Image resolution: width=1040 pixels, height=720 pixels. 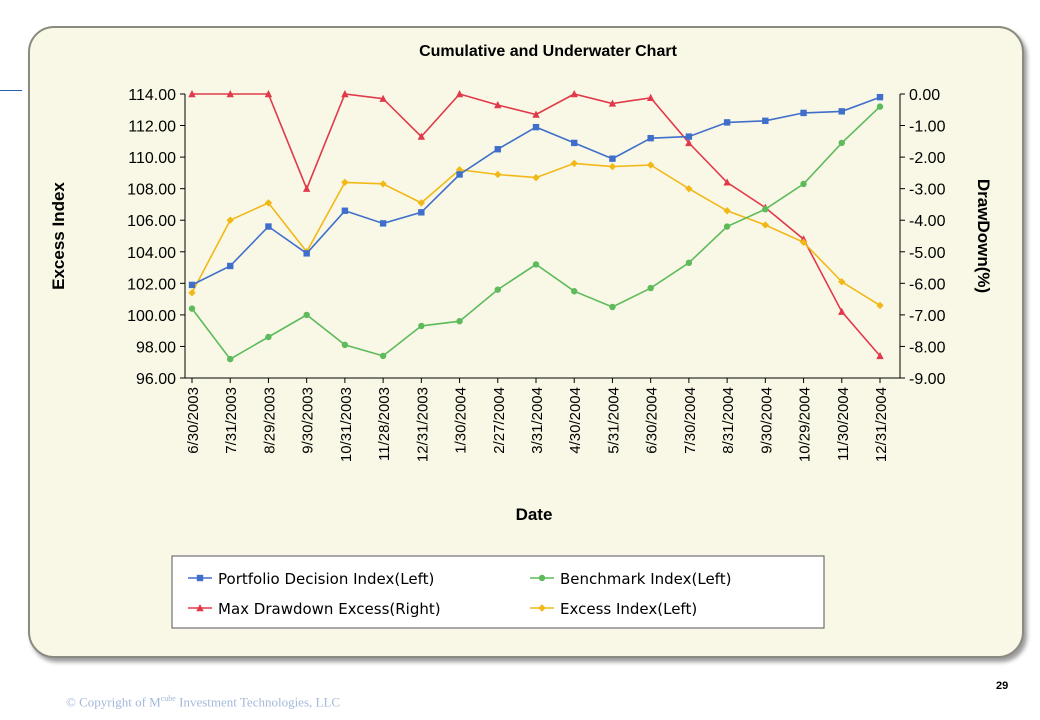 What do you see at coordinates (927, 221) in the screenshot?
I see `y2-tick-label: -4.00` at bounding box center [927, 221].